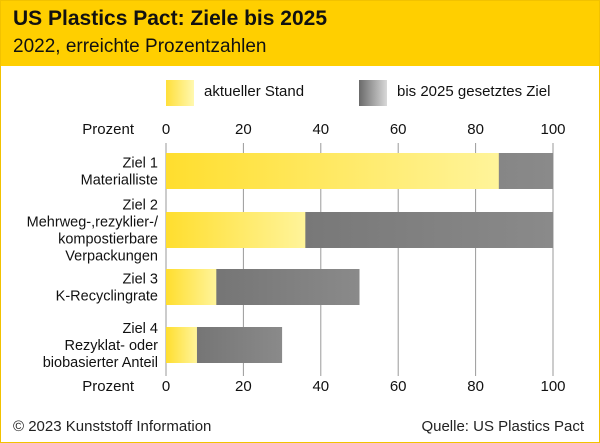 The image size is (600, 443). What do you see at coordinates (112, 426) in the screenshot?
I see `footer-copyright: © 2023 Kunststoff Information` at bounding box center [112, 426].